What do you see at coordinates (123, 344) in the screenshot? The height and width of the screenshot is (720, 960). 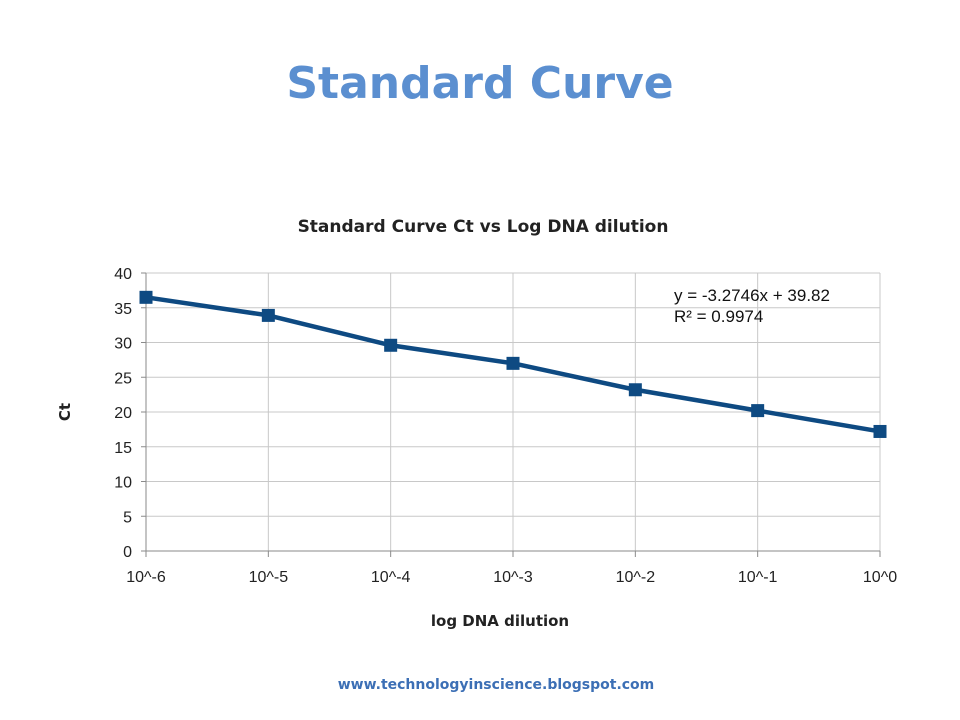 I see `y-tick-label: 30` at bounding box center [123, 344].